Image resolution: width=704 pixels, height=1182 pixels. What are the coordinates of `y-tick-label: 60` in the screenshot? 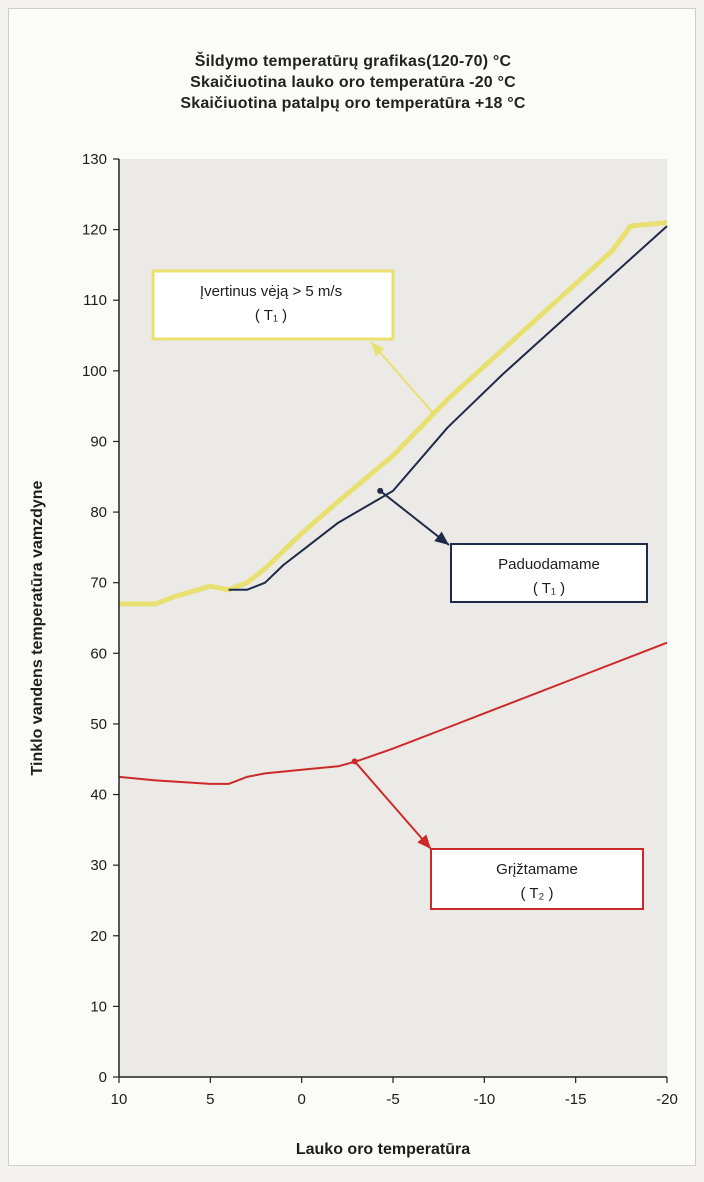 It's located at (98, 653).